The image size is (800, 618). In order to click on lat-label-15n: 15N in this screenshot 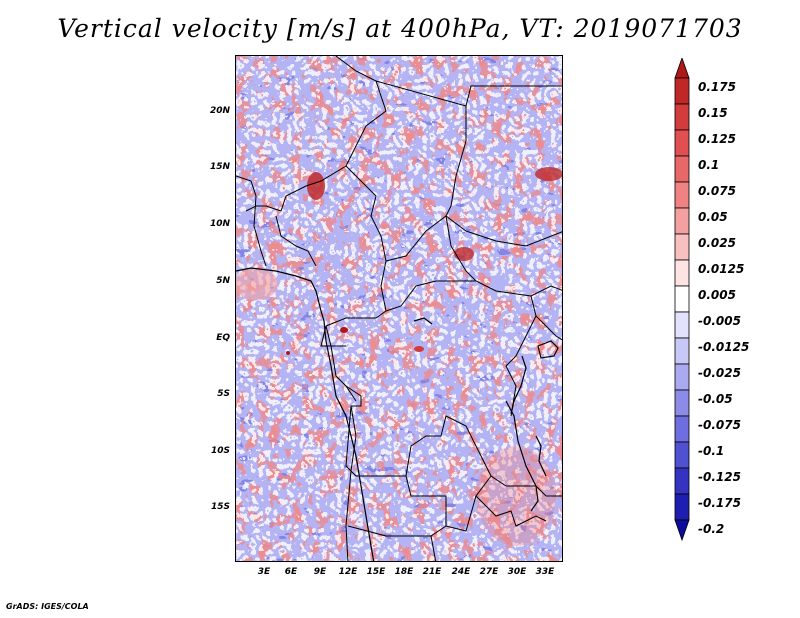, I will do `click(219, 167)`.